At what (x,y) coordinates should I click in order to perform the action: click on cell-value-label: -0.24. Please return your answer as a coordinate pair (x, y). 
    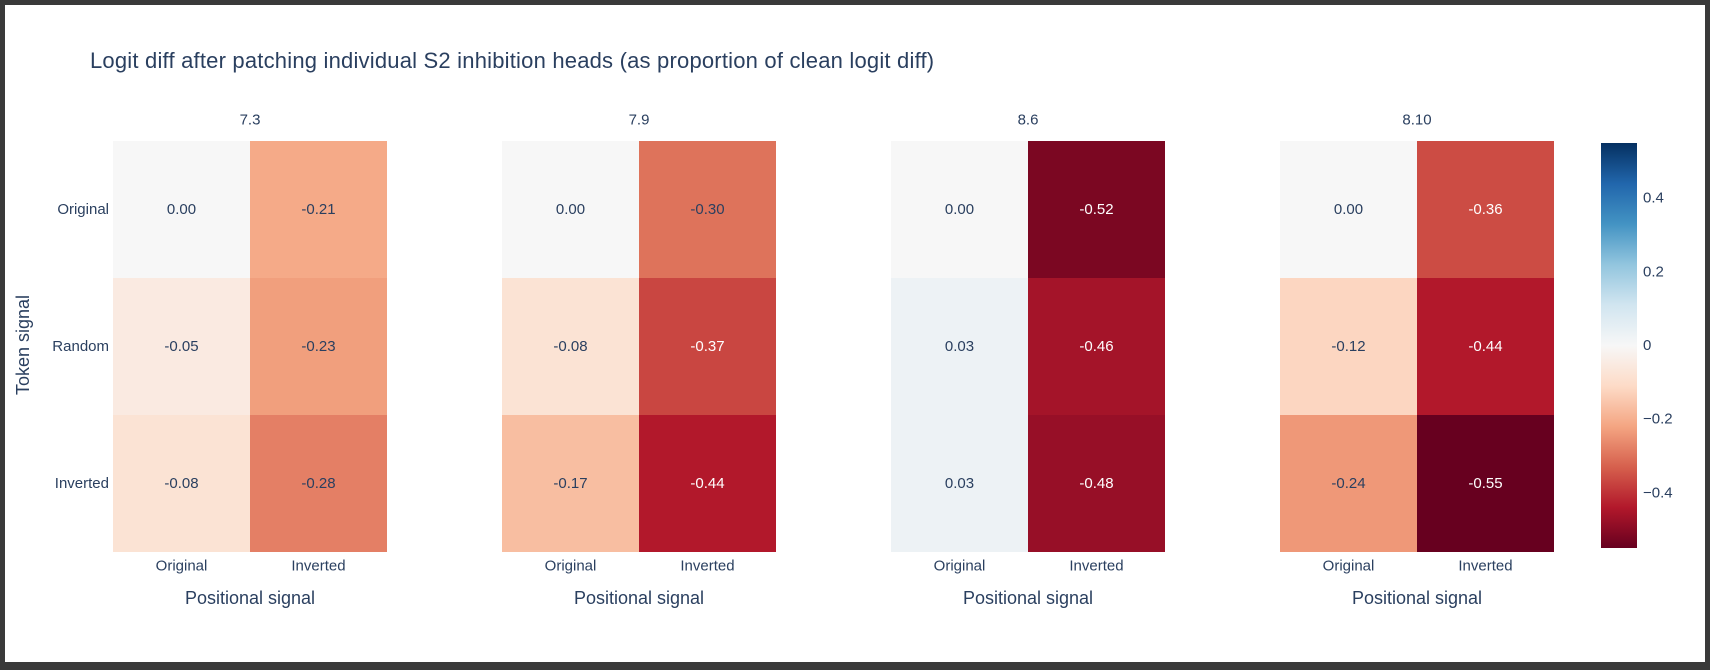
    Looking at the image, I should click on (1348, 483).